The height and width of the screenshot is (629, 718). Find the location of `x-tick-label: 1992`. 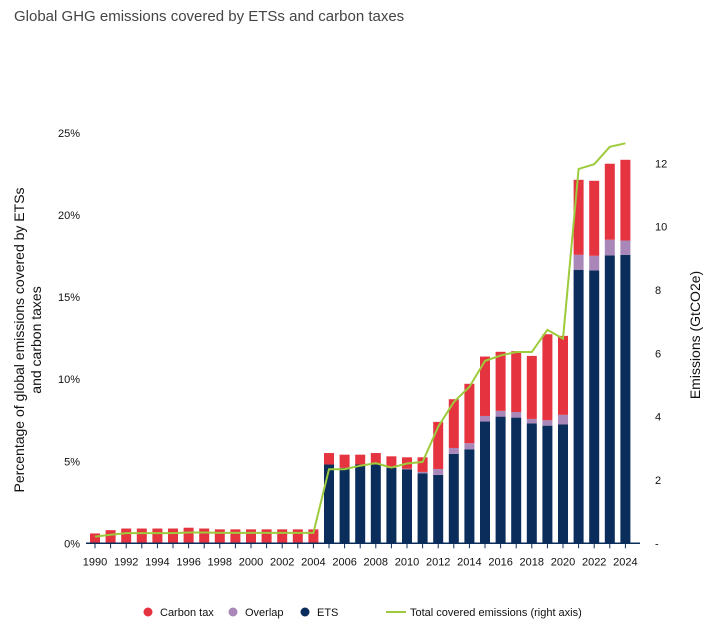

x-tick-label: 1992 is located at coordinates (126, 562).